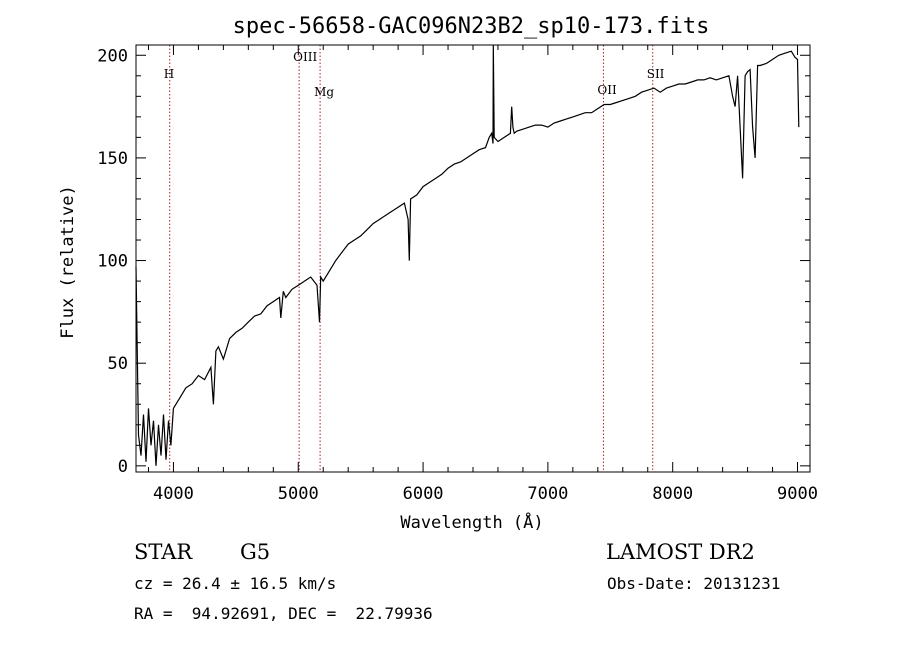 The width and height of the screenshot is (900, 649). Describe the element at coordinates (118, 364) in the screenshot. I see `y-tick-label: 50` at that location.